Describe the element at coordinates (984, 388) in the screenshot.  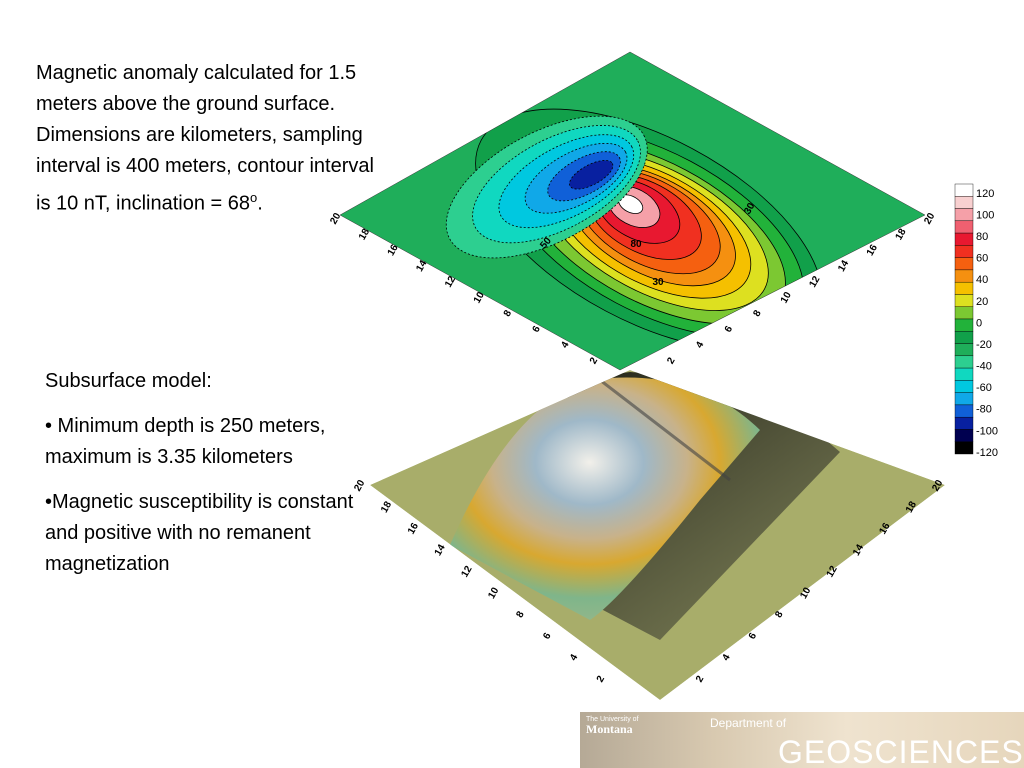
I see `color-scale-label: -60` at that location.